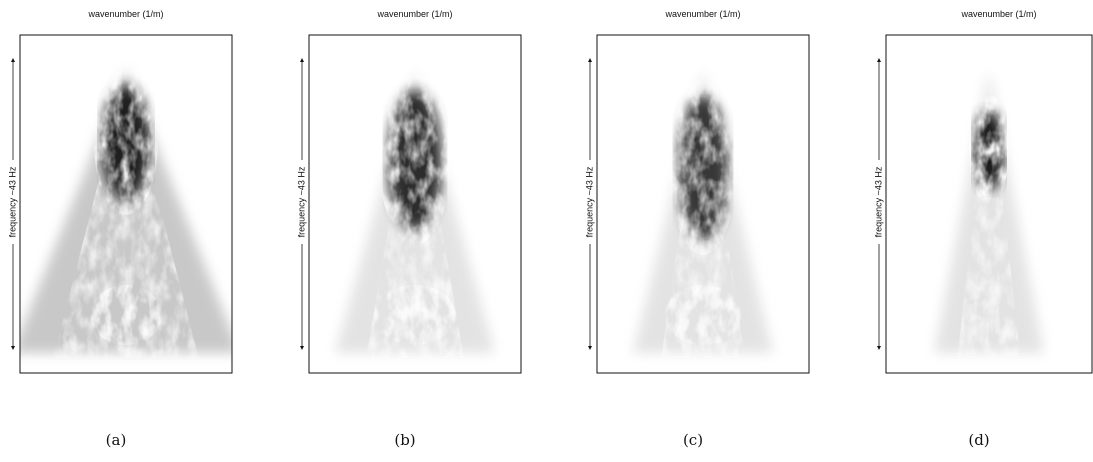  Describe the element at coordinates (693, 440) in the screenshot. I see `caption: (c)` at that location.